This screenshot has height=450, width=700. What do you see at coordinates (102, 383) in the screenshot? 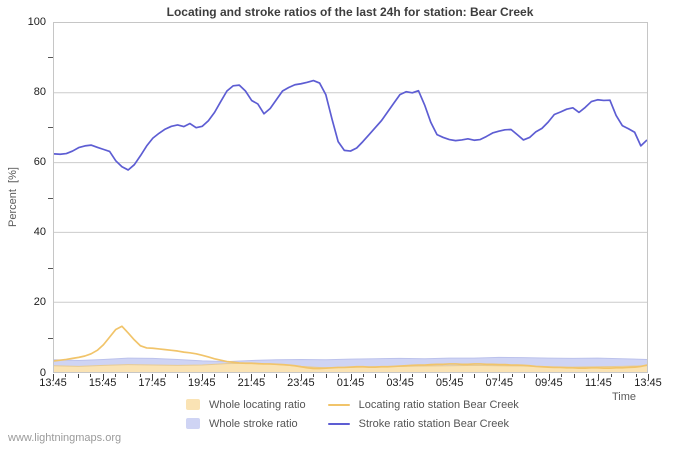
I see `x-tick-label: 15:45` at bounding box center [102, 383].